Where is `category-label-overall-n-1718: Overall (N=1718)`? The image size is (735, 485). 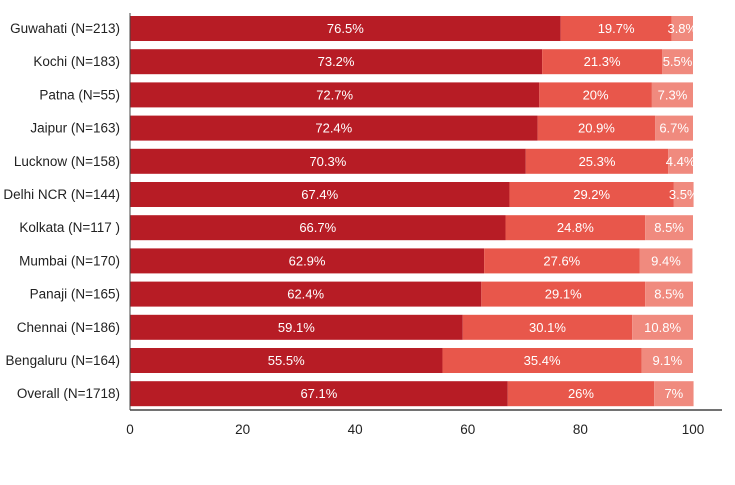
category-label-overall-n-1718: Overall (N=1718) is located at coordinates (68, 393).